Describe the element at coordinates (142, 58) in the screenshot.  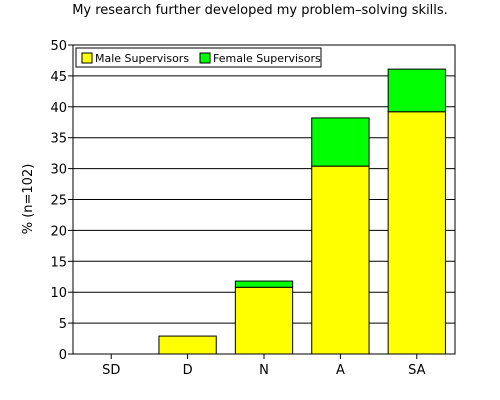
I see `legend-label: Male Supervisors` at that location.